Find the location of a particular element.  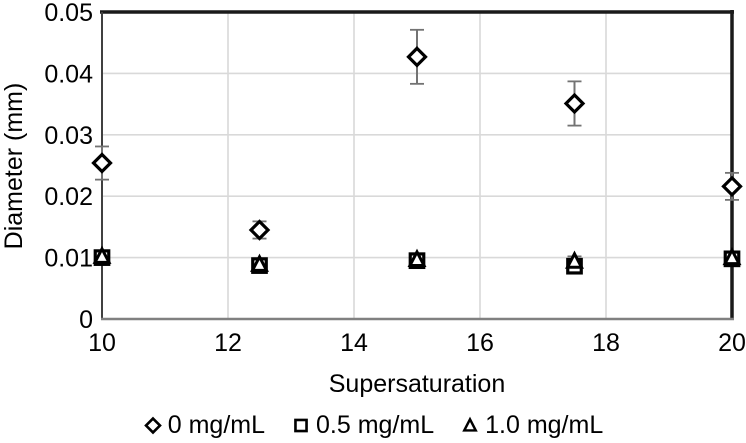

legend-item-diamond: 0 mg/mL is located at coordinates (204, 425).